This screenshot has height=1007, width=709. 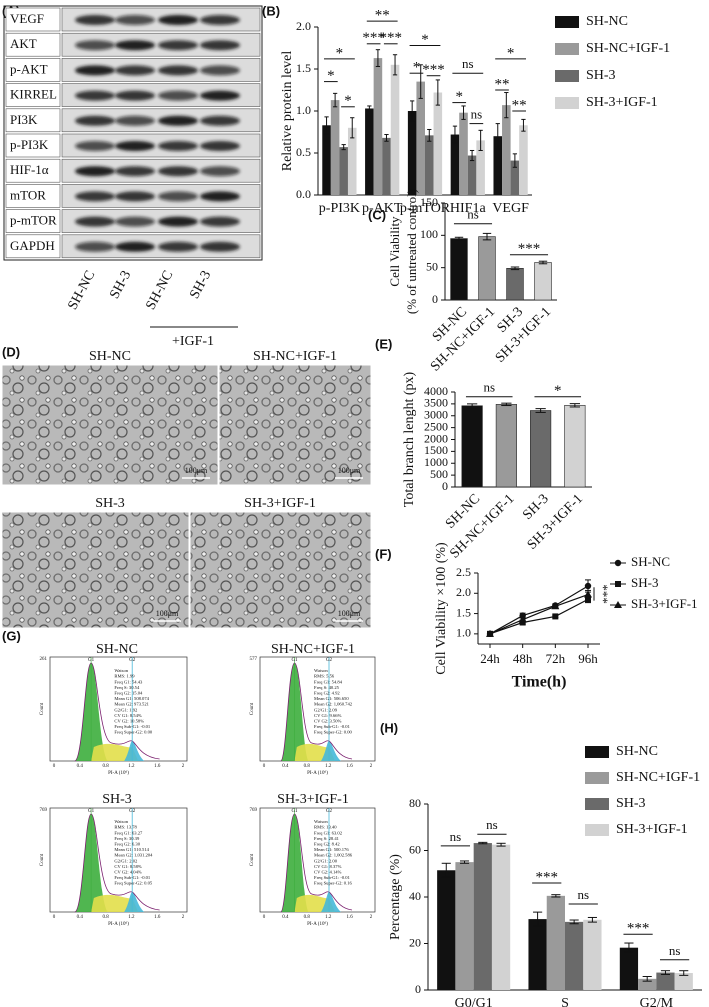 I want to click on stats-text: Freq S: 30.54, so click(x=127, y=687).